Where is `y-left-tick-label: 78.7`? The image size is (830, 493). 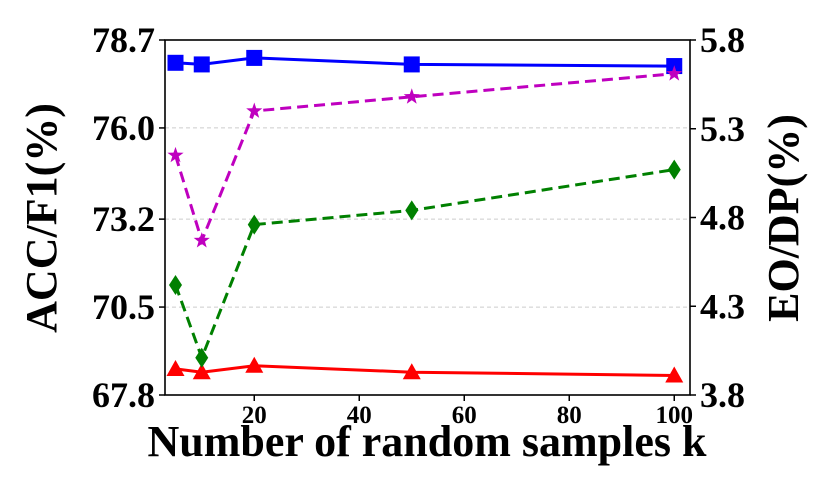 y-left-tick-label: 78.7 is located at coordinates (123, 40).